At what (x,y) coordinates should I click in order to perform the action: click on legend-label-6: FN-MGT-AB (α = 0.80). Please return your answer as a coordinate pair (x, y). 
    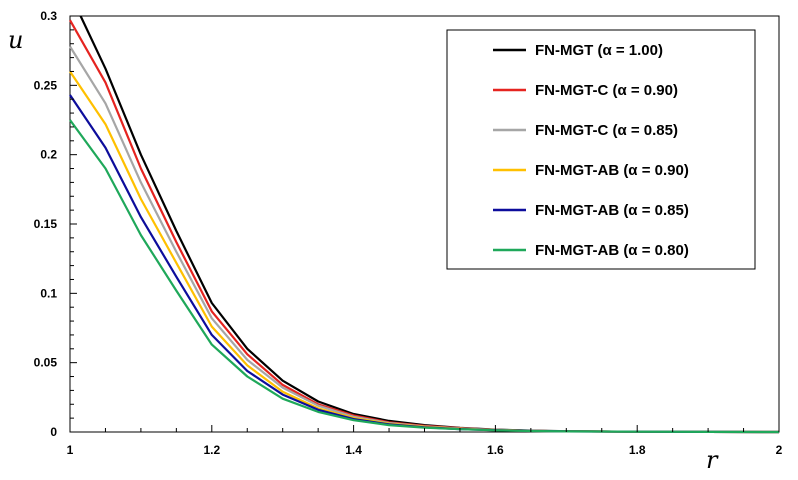
    Looking at the image, I should click on (612, 250).